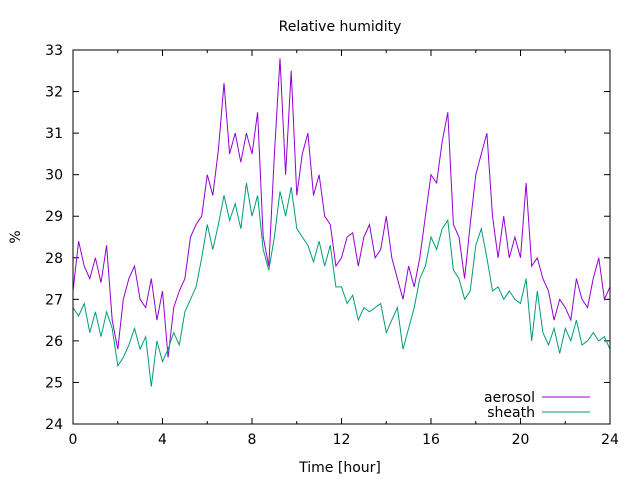 The width and height of the screenshot is (640, 480). I want to click on x-tick-label: 0, so click(73, 440).